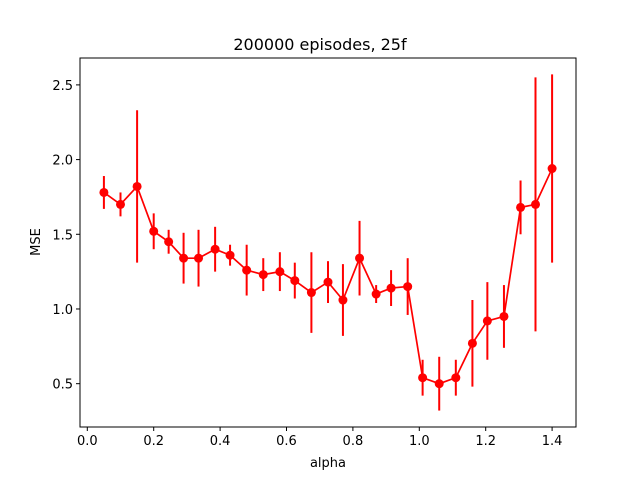 The width and height of the screenshot is (640, 480). Describe the element at coordinates (328, 463) in the screenshot. I see `x-axis-label: alpha` at that location.